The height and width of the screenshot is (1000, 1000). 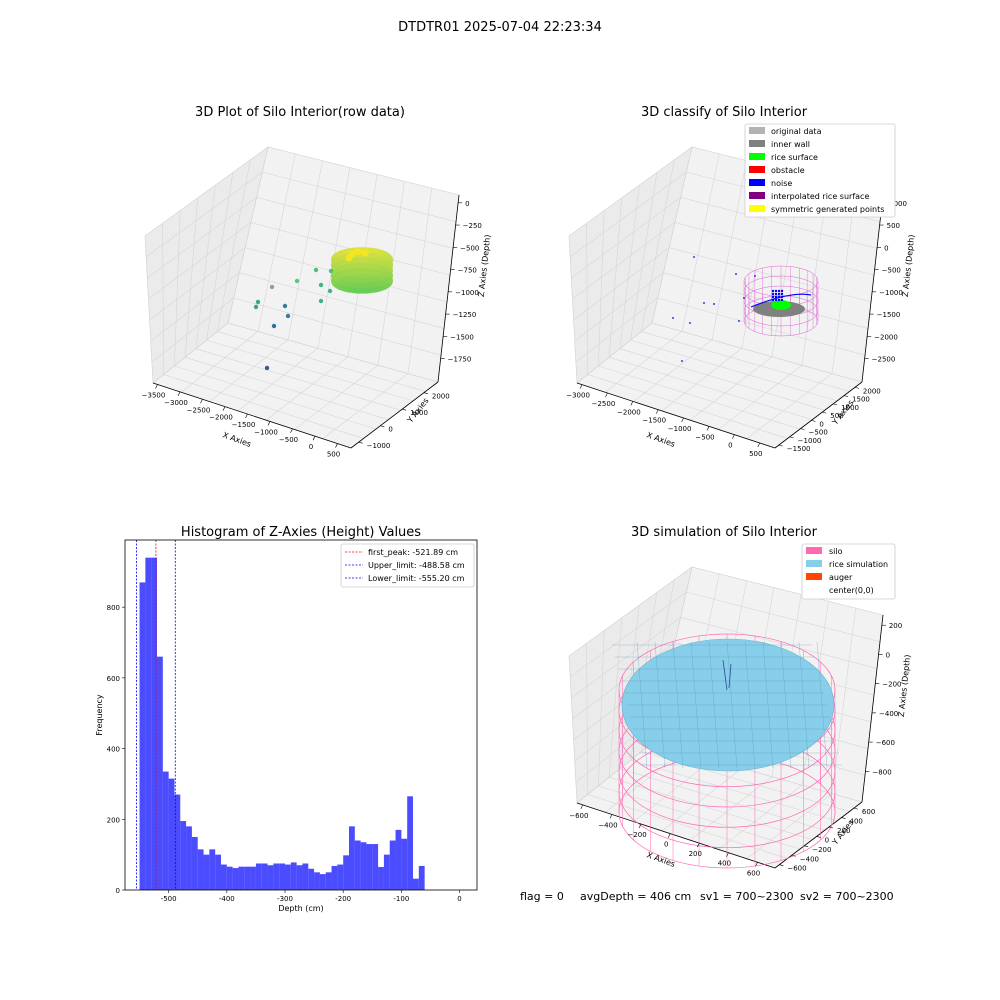 I want to click on raw-data-x-tick-mark, so click(x=336, y=445).